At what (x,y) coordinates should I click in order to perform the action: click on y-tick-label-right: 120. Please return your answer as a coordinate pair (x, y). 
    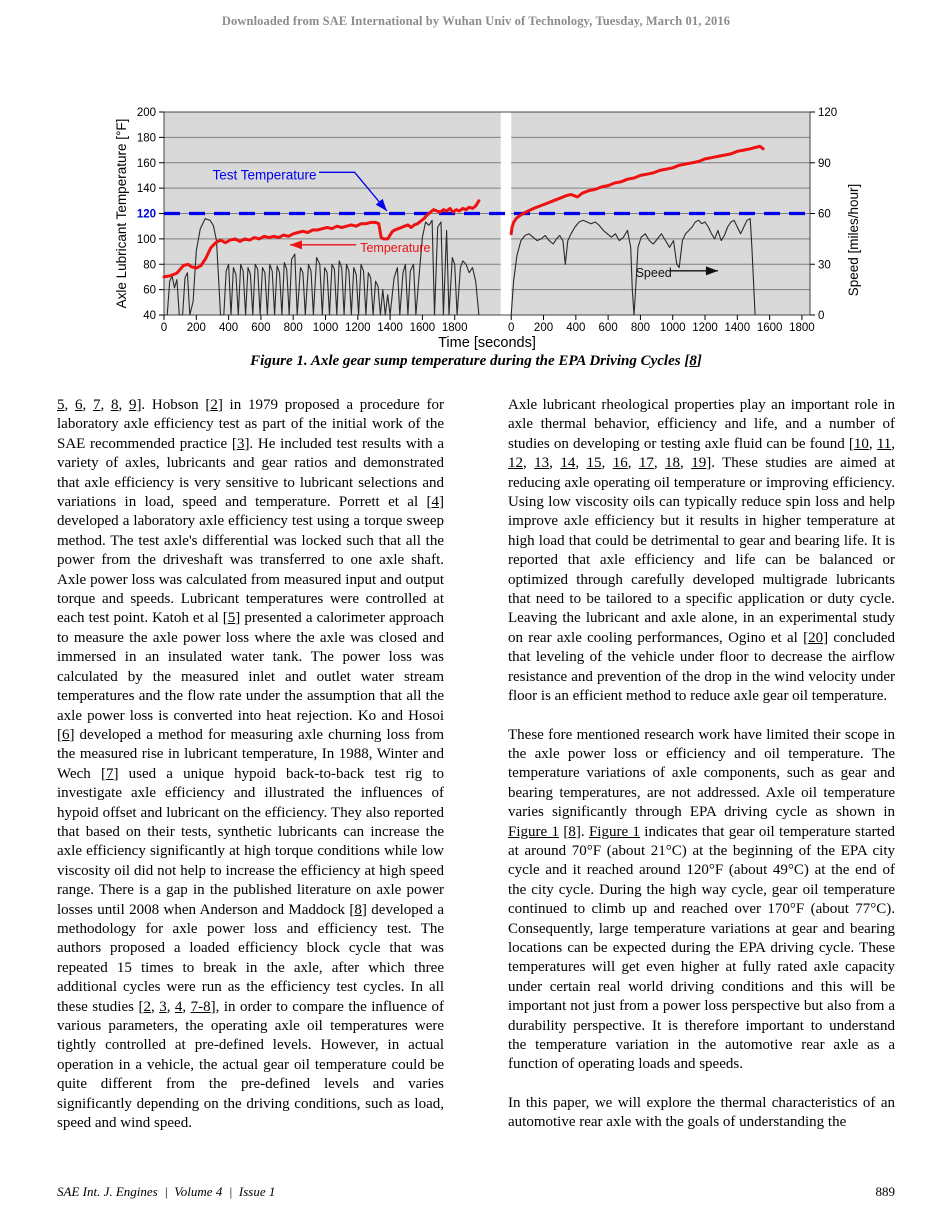
    Looking at the image, I should click on (827, 113).